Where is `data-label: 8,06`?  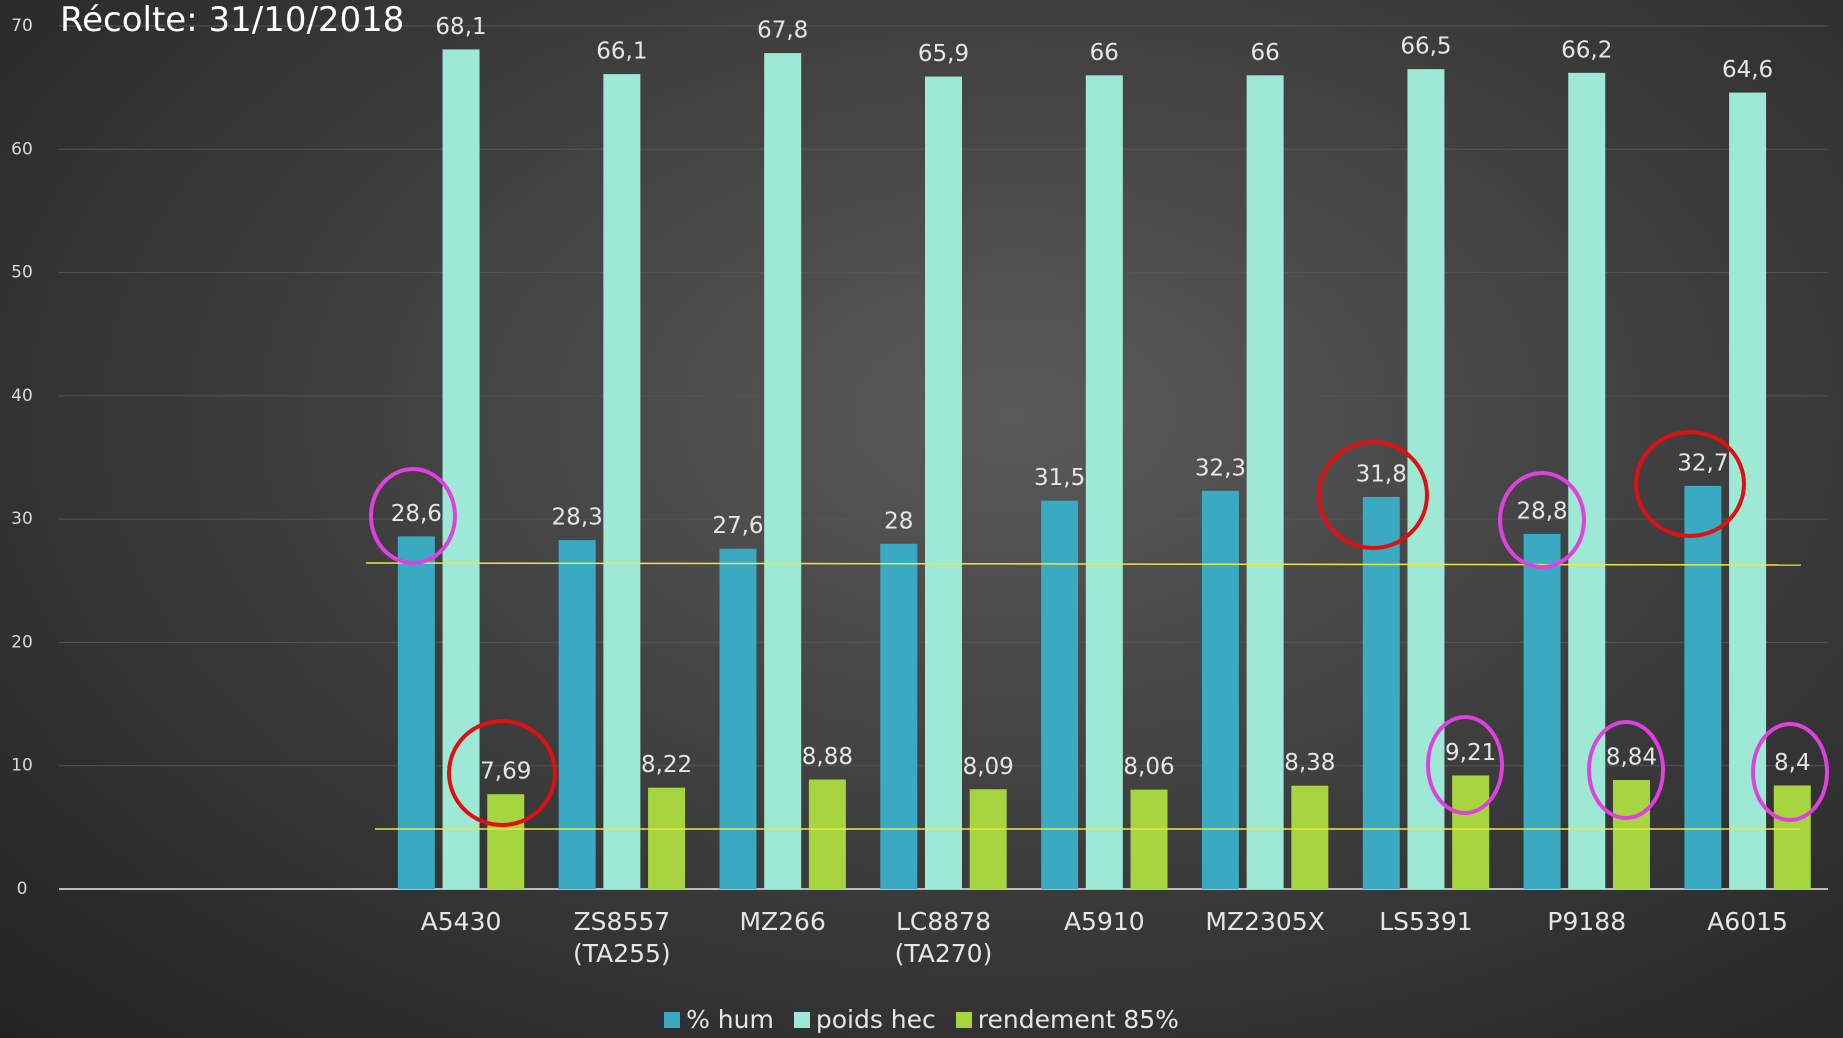
data-label: 8,06 is located at coordinates (1148, 767).